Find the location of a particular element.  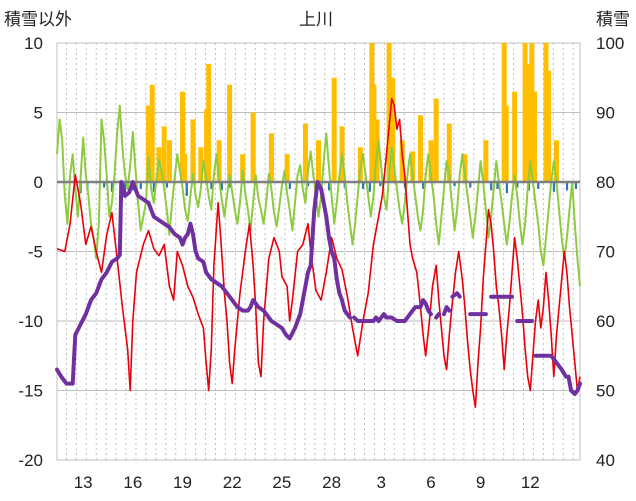

right-y-tick-label: 90 is located at coordinates (605, 113).